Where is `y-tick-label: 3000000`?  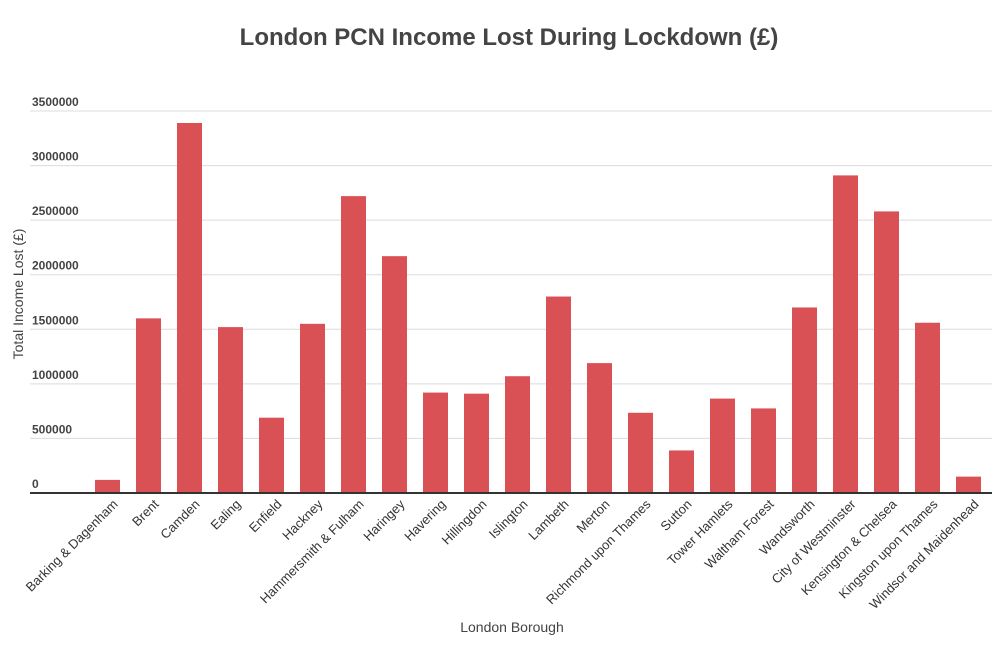 y-tick-label: 3000000 is located at coordinates (55, 157).